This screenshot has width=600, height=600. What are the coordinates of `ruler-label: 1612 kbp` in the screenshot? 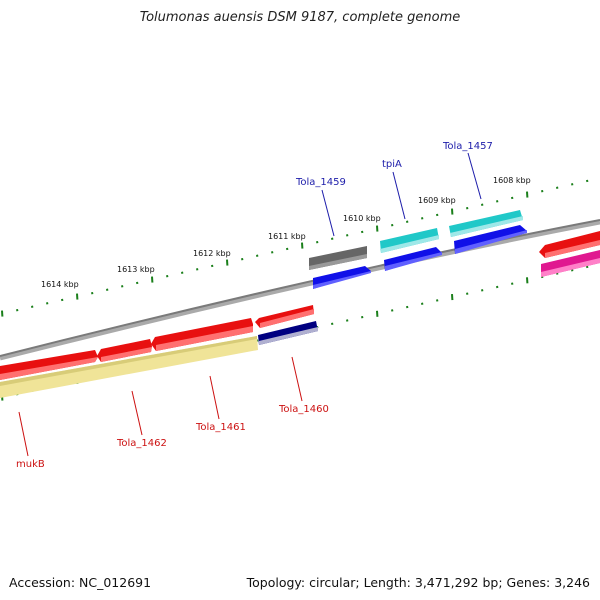 It's located at (212, 253).